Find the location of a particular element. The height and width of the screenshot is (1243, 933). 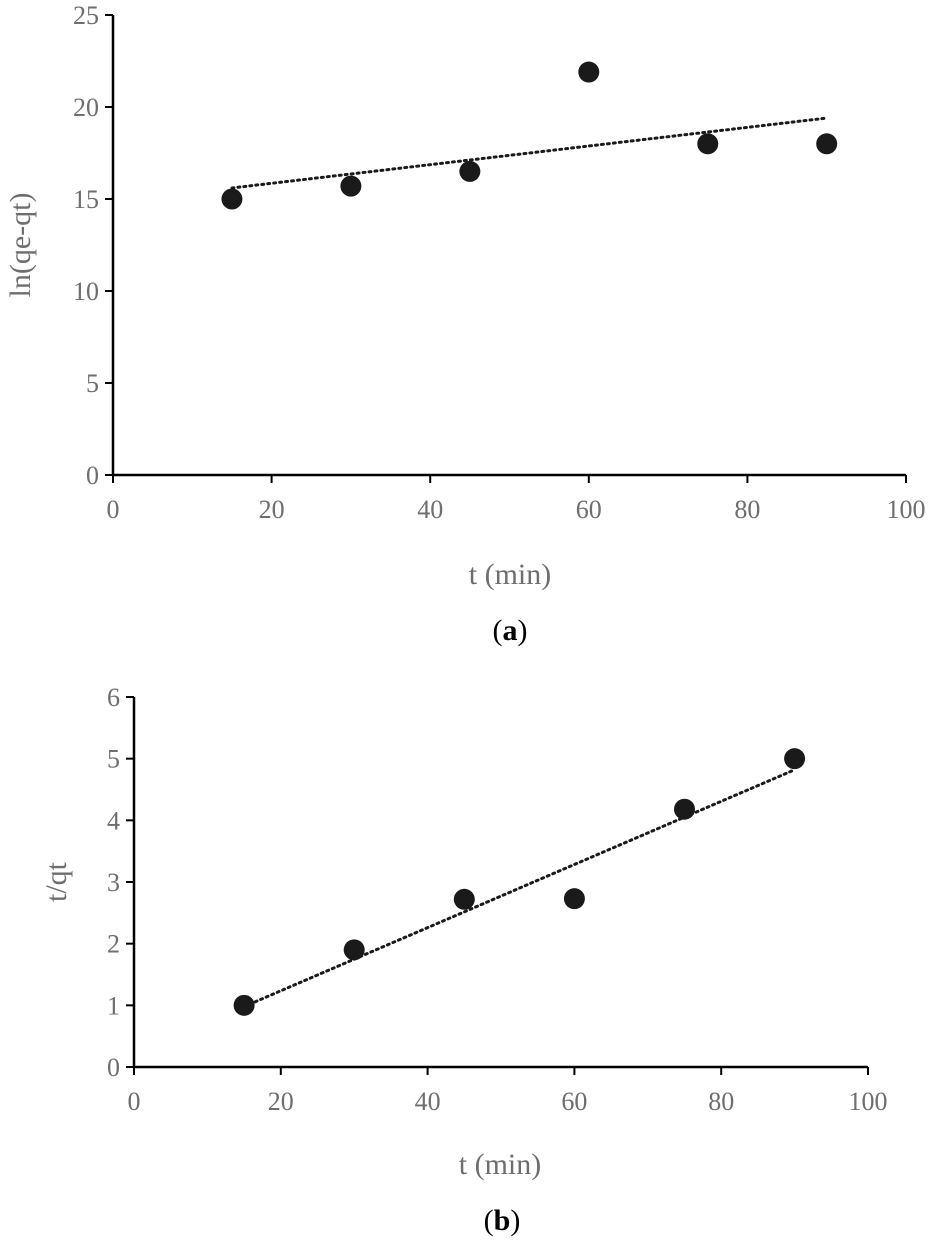

panel-a-y-tick-label: 0 is located at coordinates (92, 475).